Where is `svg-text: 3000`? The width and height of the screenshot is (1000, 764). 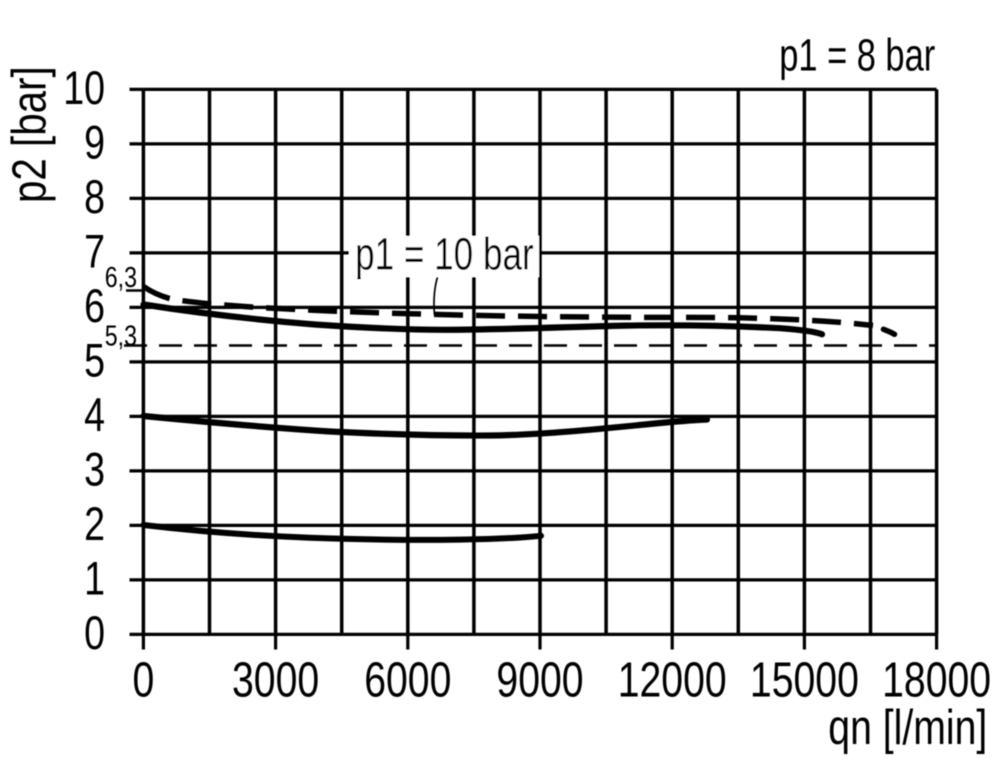 svg-text: 3000 is located at coordinates (275, 680).